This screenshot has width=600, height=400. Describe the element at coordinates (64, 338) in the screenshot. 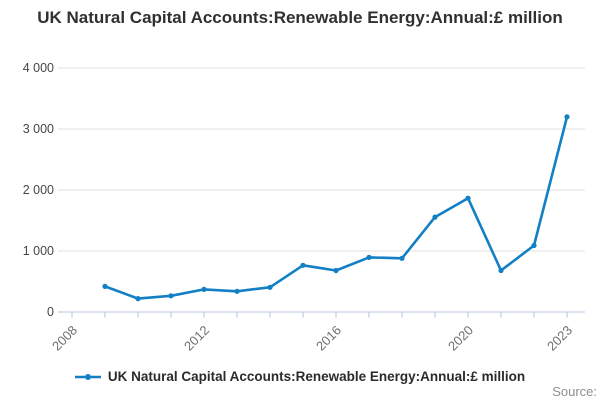

I see `x-tick-label: 2008` at that location.